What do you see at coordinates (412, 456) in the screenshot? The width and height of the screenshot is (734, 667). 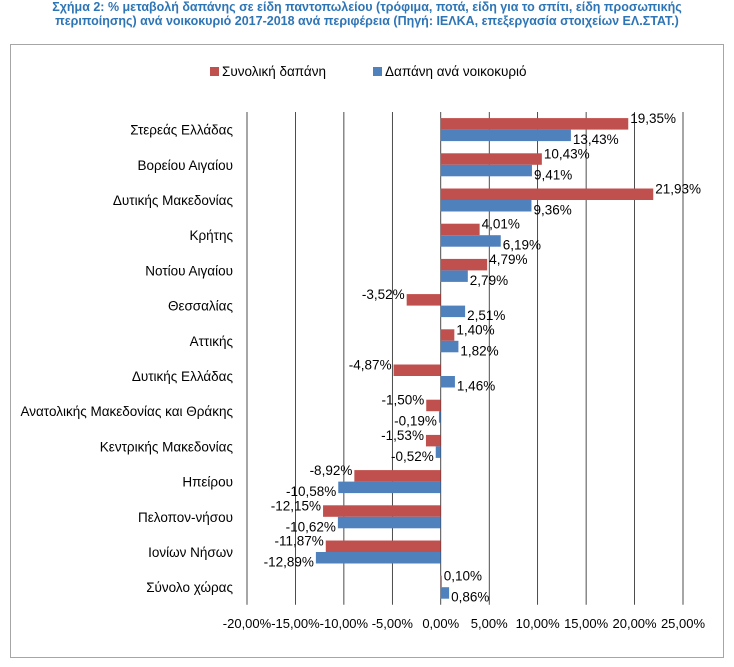 I see `data-label: -0,52%` at bounding box center [412, 456].